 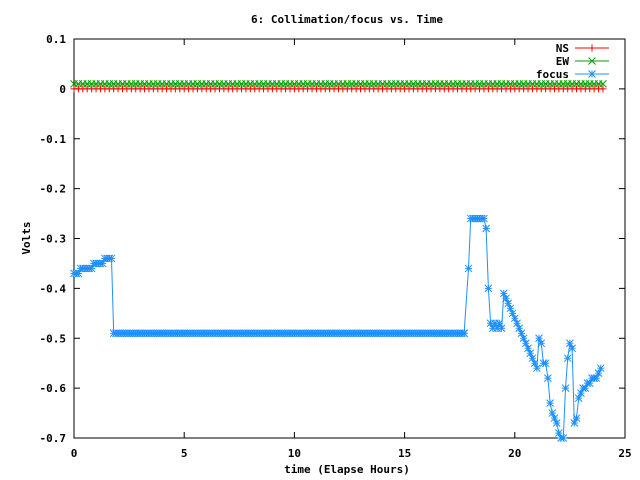 What do you see at coordinates (603, 84) in the screenshot?
I see `data-point-EW` at bounding box center [603, 84].